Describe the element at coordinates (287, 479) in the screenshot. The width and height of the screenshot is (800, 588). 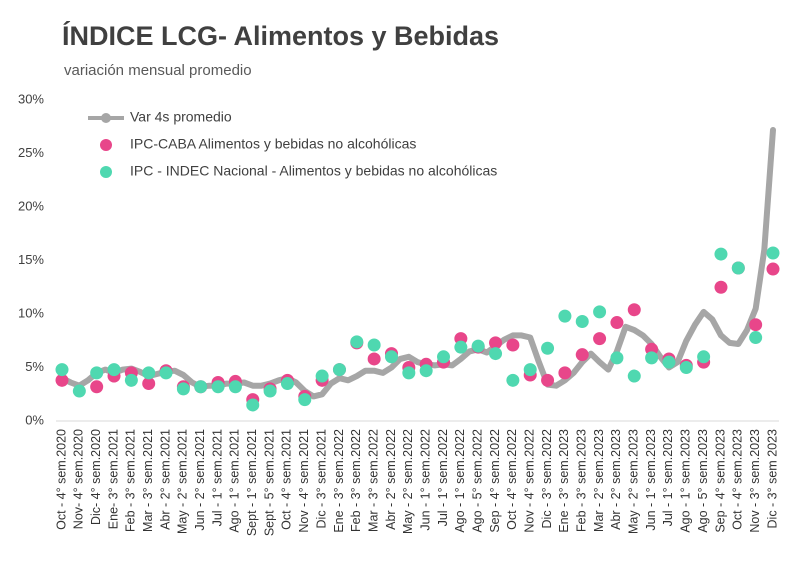
I see `x-tick-label: Oct - 4° sem.2021` at that location.